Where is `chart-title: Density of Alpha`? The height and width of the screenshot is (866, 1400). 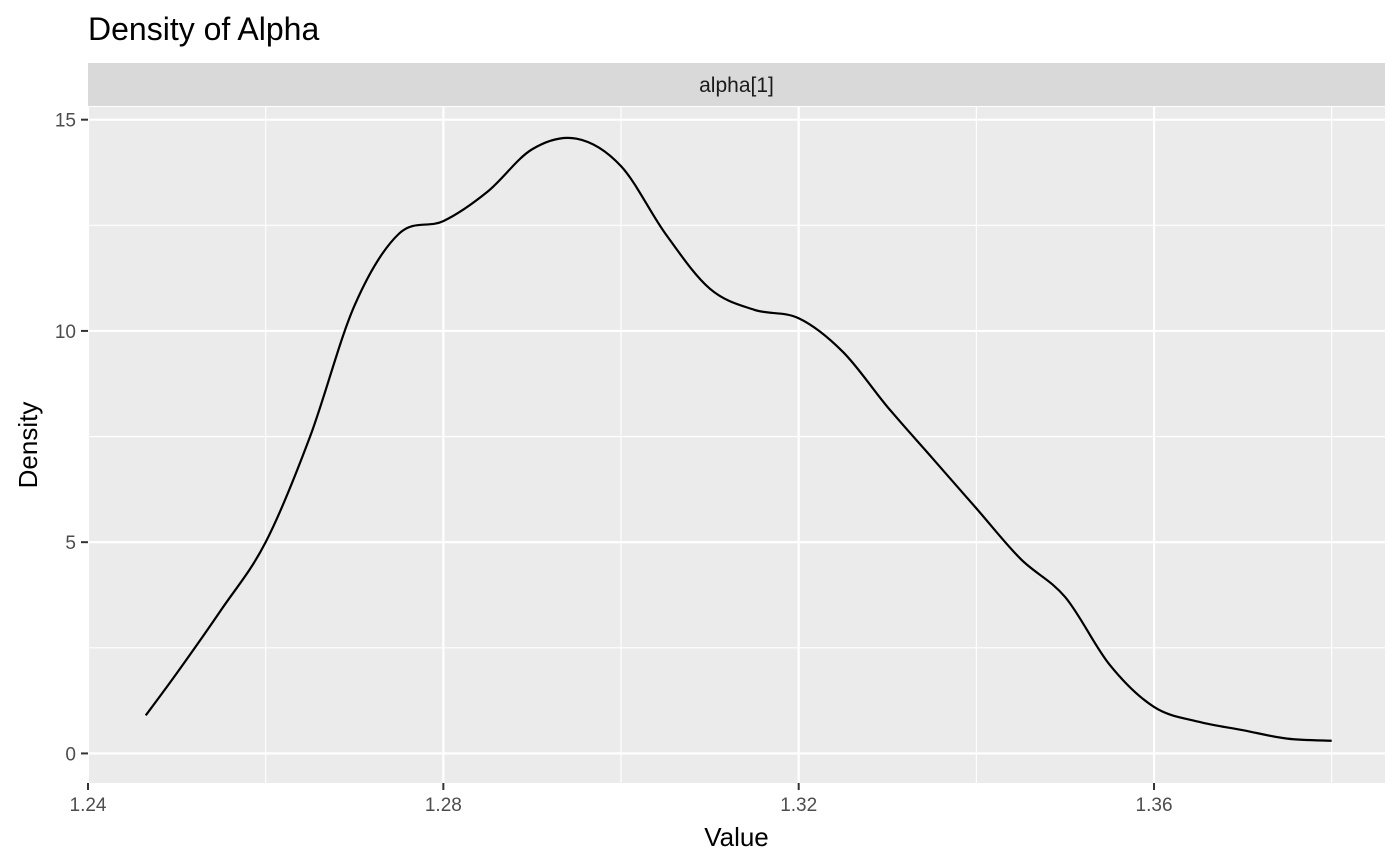
chart-title: Density of Alpha is located at coordinates (203, 29).